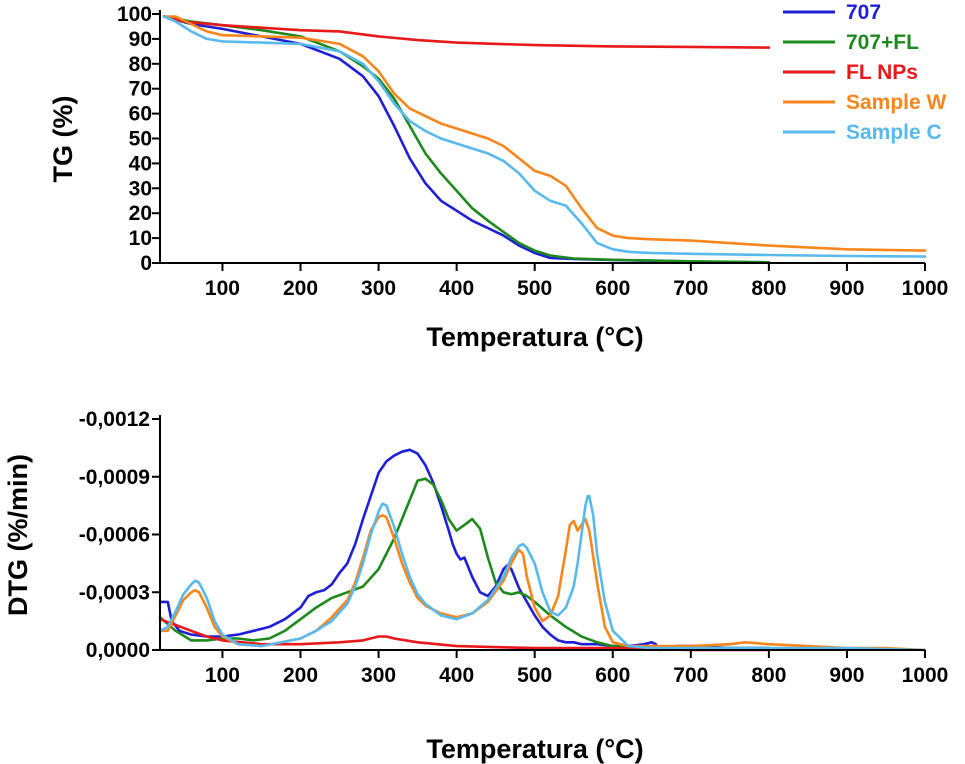 The width and height of the screenshot is (965, 764). Describe the element at coordinates (140, 114) in the screenshot. I see `tg-y-tick-label: 60` at that location.